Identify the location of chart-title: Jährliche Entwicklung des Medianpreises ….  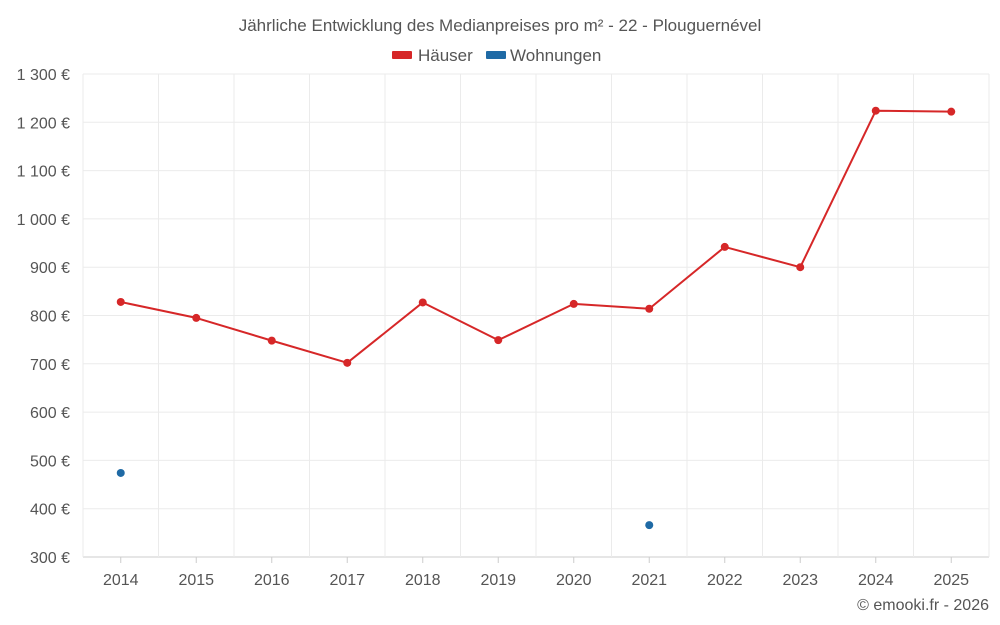
(500, 25).